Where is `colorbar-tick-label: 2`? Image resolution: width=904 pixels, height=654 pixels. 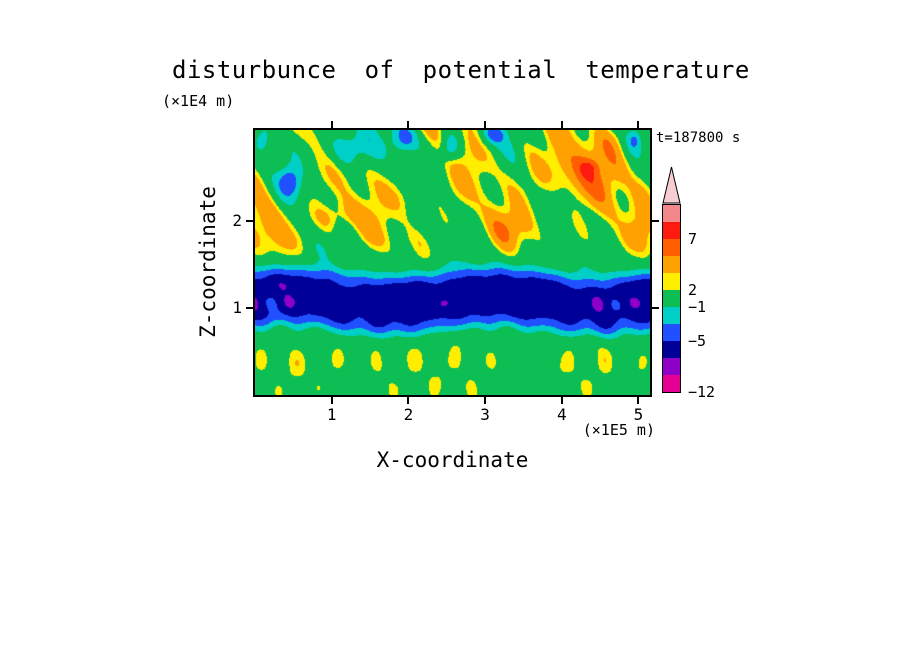 colorbar-tick-label: 2 is located at coordinates (693, 290).